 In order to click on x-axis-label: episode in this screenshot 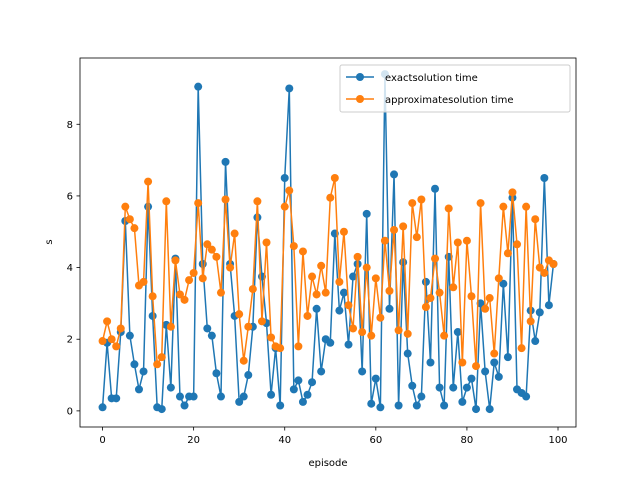, I will do `click(327, 463)`.